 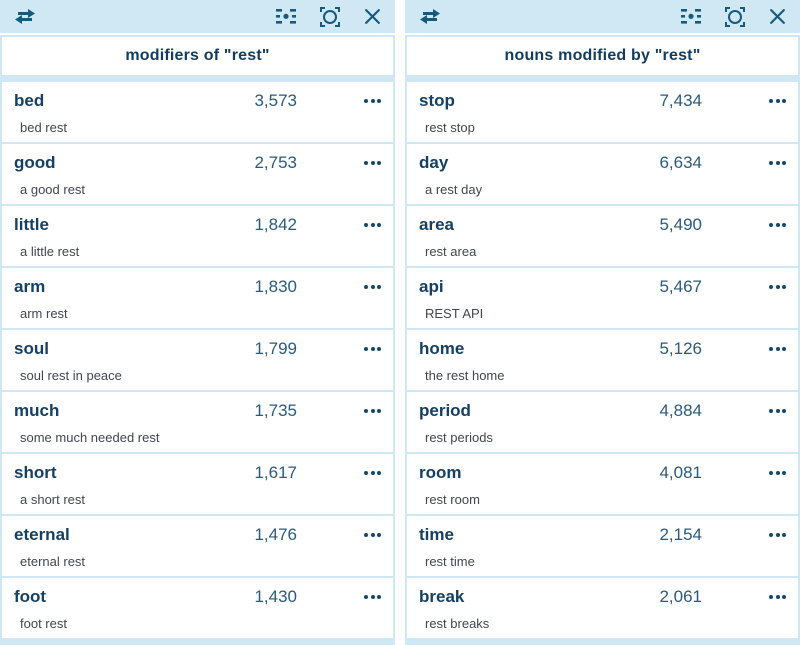 I want to click on collocation-row: arm 1,830 arm rest, so click(x=197, y=298).